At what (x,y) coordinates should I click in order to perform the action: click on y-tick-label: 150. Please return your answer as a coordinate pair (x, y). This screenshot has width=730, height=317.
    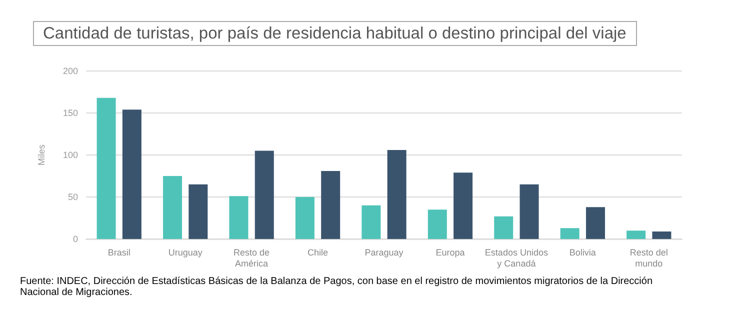
    Looking at the image, I should click on (70, 113).